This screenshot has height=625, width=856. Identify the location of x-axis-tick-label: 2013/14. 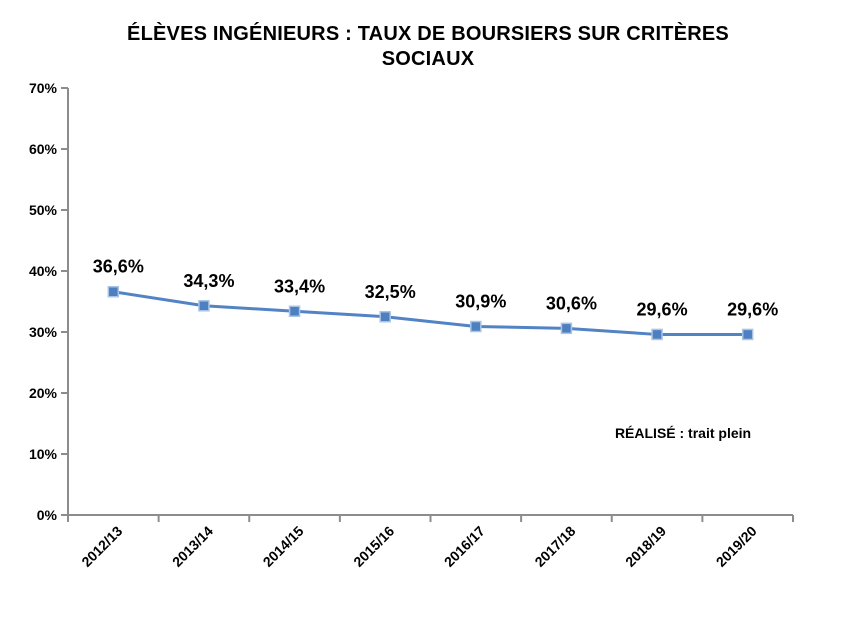
(192, 546).